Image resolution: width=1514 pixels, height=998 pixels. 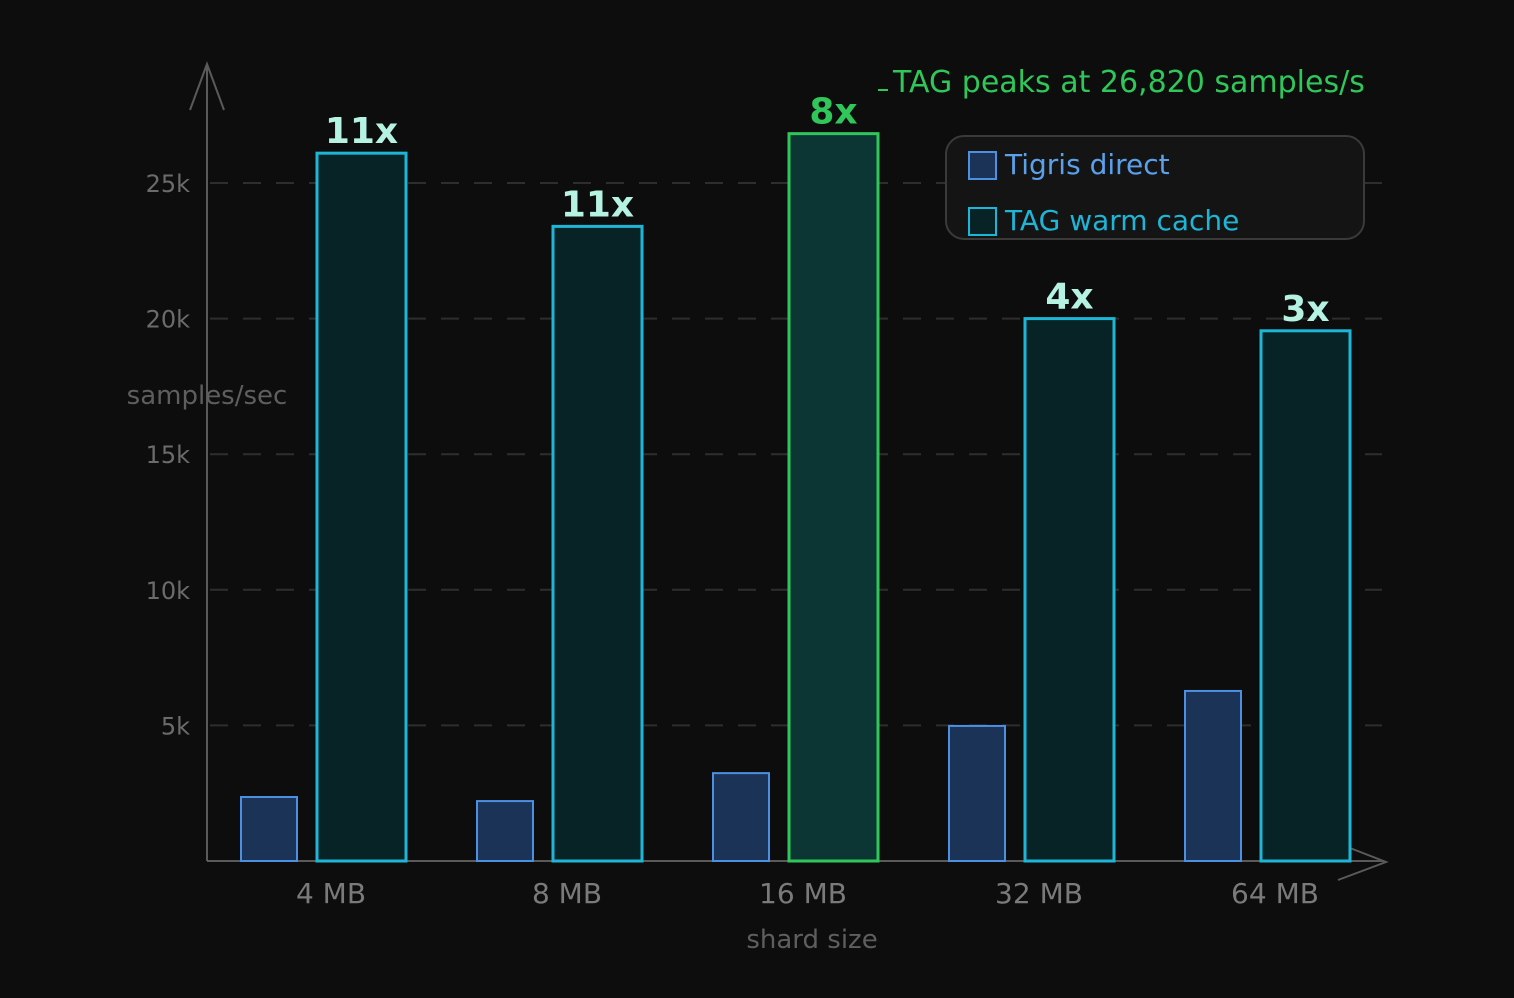 I want to click on legend-box, so click(x=1155, y=187).